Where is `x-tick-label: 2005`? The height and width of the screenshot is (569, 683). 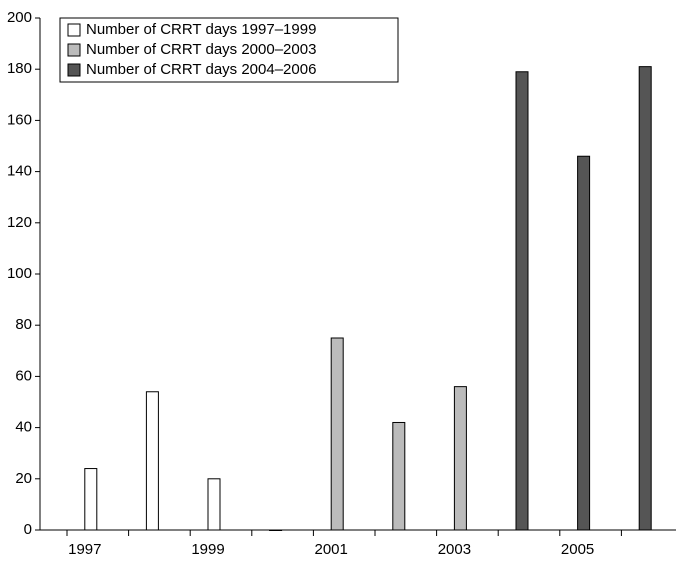
x-tick-label: 2005 is located at coordinates (577, 549).